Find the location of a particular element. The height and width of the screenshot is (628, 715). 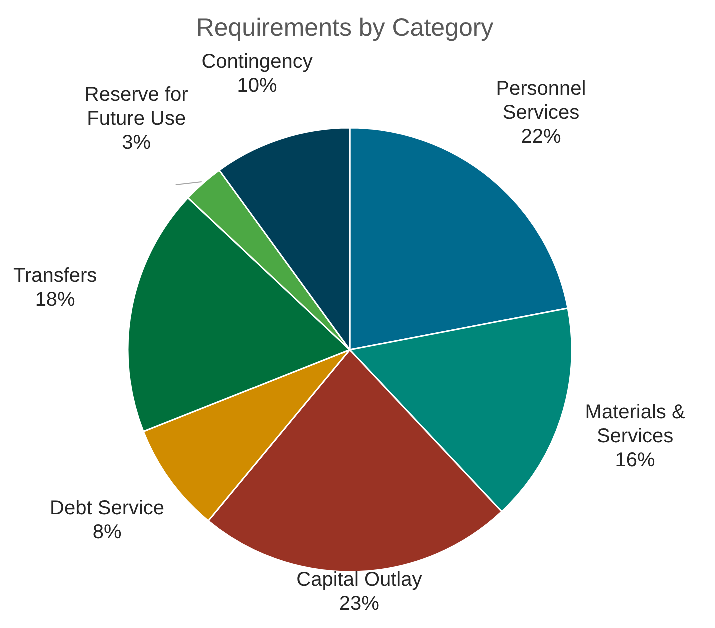

slice-label: Reserve for Future Use is located at coordinates (136, 107).